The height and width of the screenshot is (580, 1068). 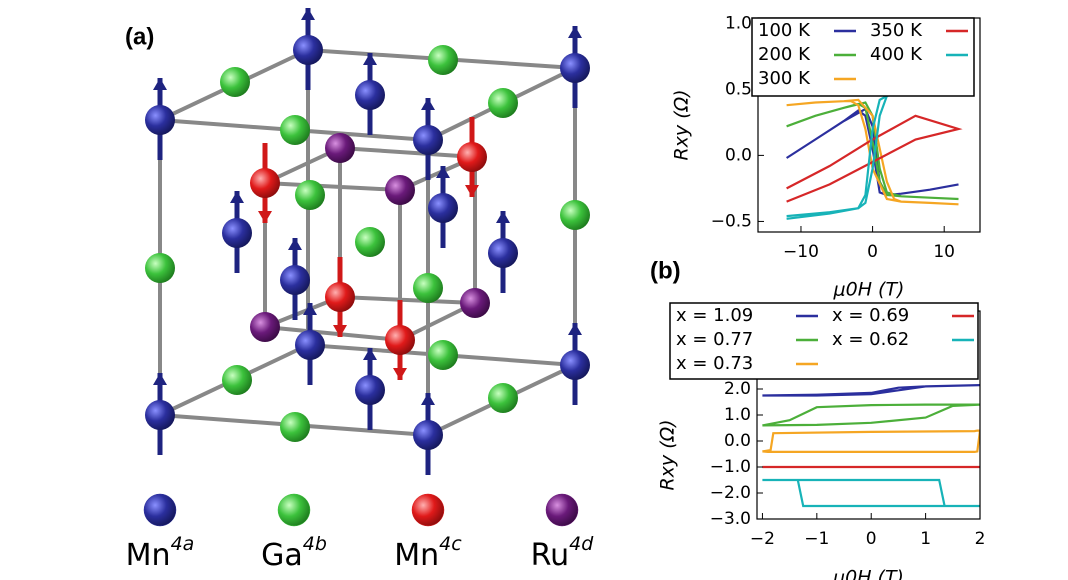 I want to click on species-label: Ga4b, so click(x=294, y=553).